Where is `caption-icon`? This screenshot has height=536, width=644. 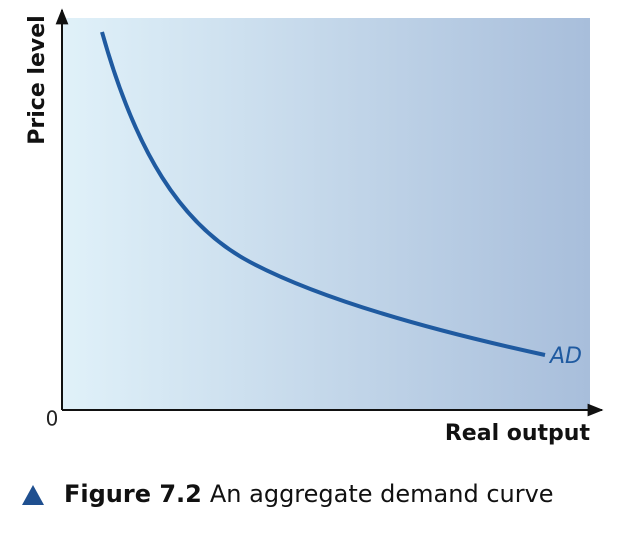 caption-icon is located at coordinates (33, 495).